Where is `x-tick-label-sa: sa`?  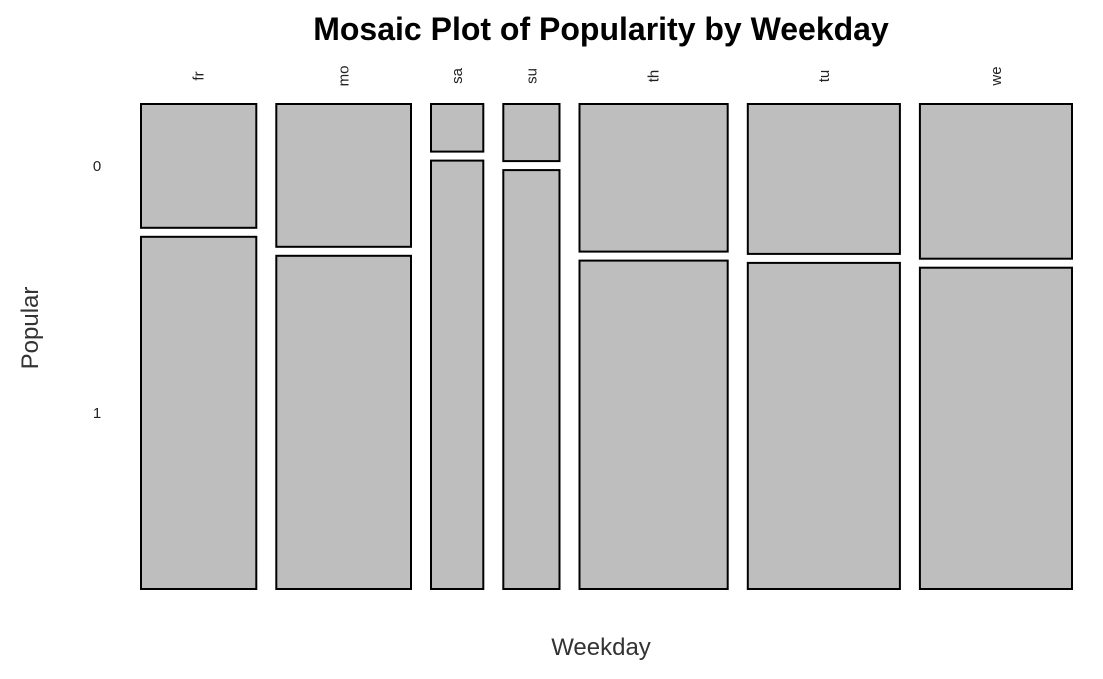 x-tick-label-sa: sa is located at coordinates (457, 75).